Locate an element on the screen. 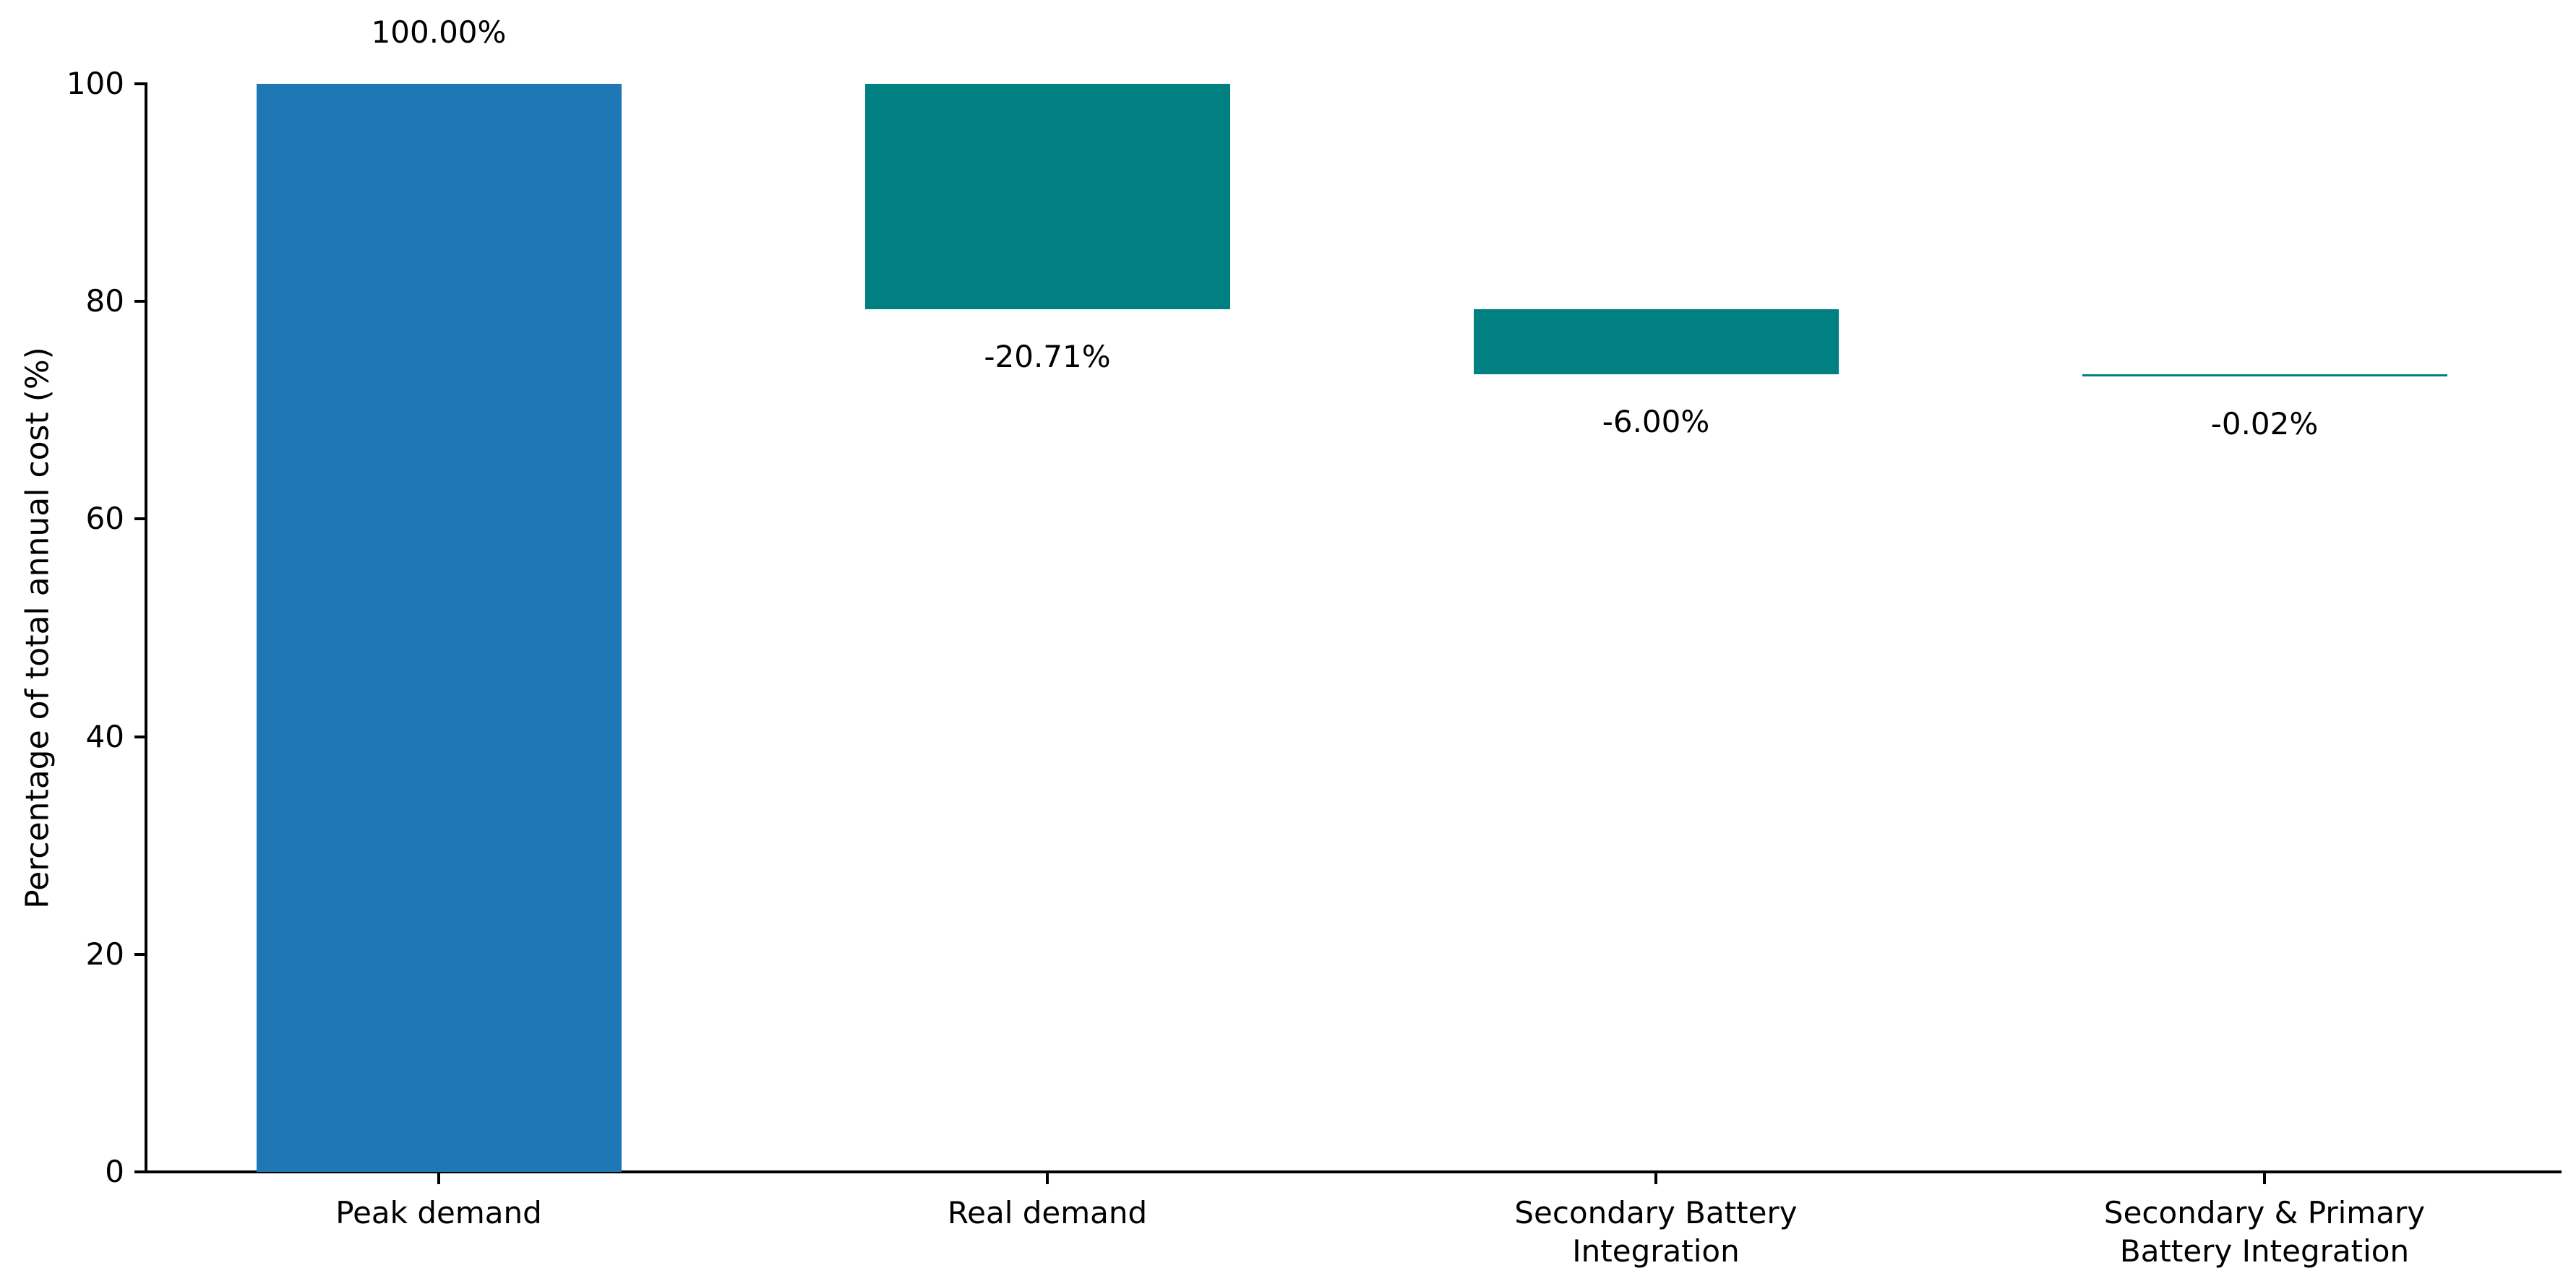 The image size is (2576, 1281). bar-value-label: -6.00% is located at coordinates (1656, 422).